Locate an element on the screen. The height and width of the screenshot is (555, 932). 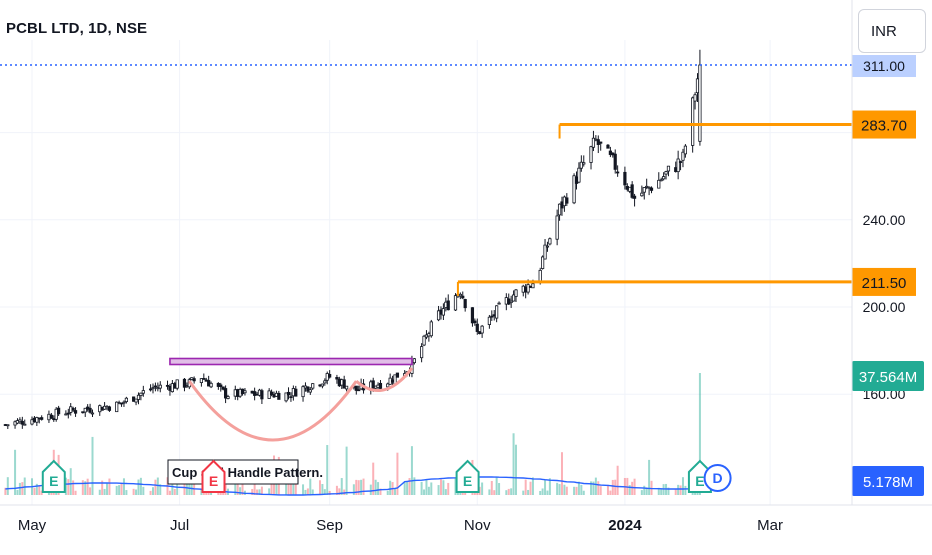
level-price-label: 211.50 is located at coordinates (884, 283).